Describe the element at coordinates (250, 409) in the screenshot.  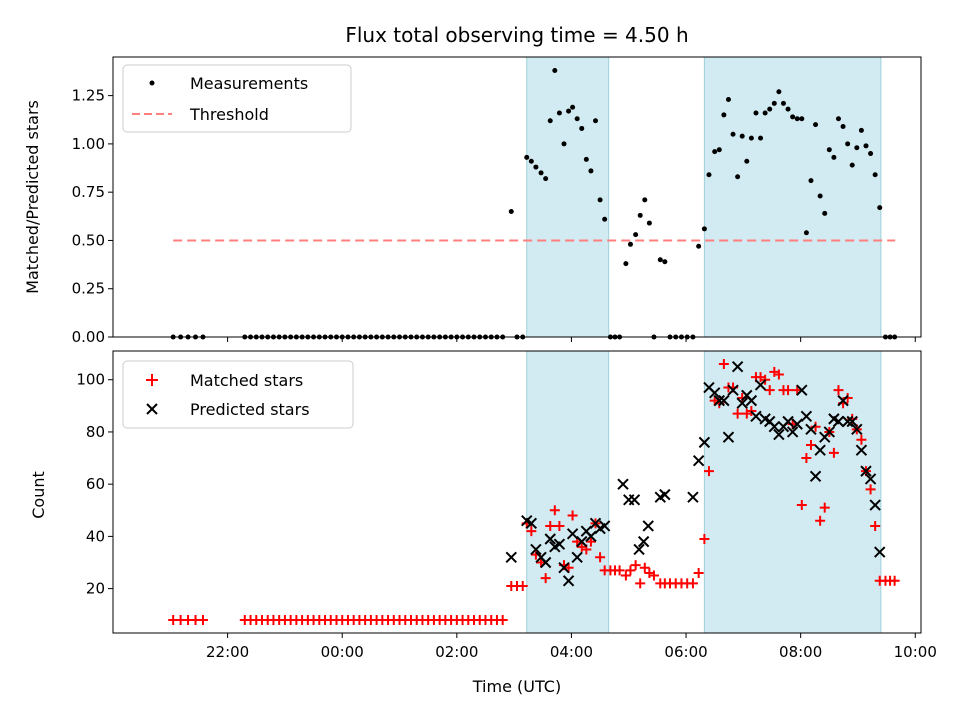
I see `predicted-legend-label: Predicted stars` at that location.